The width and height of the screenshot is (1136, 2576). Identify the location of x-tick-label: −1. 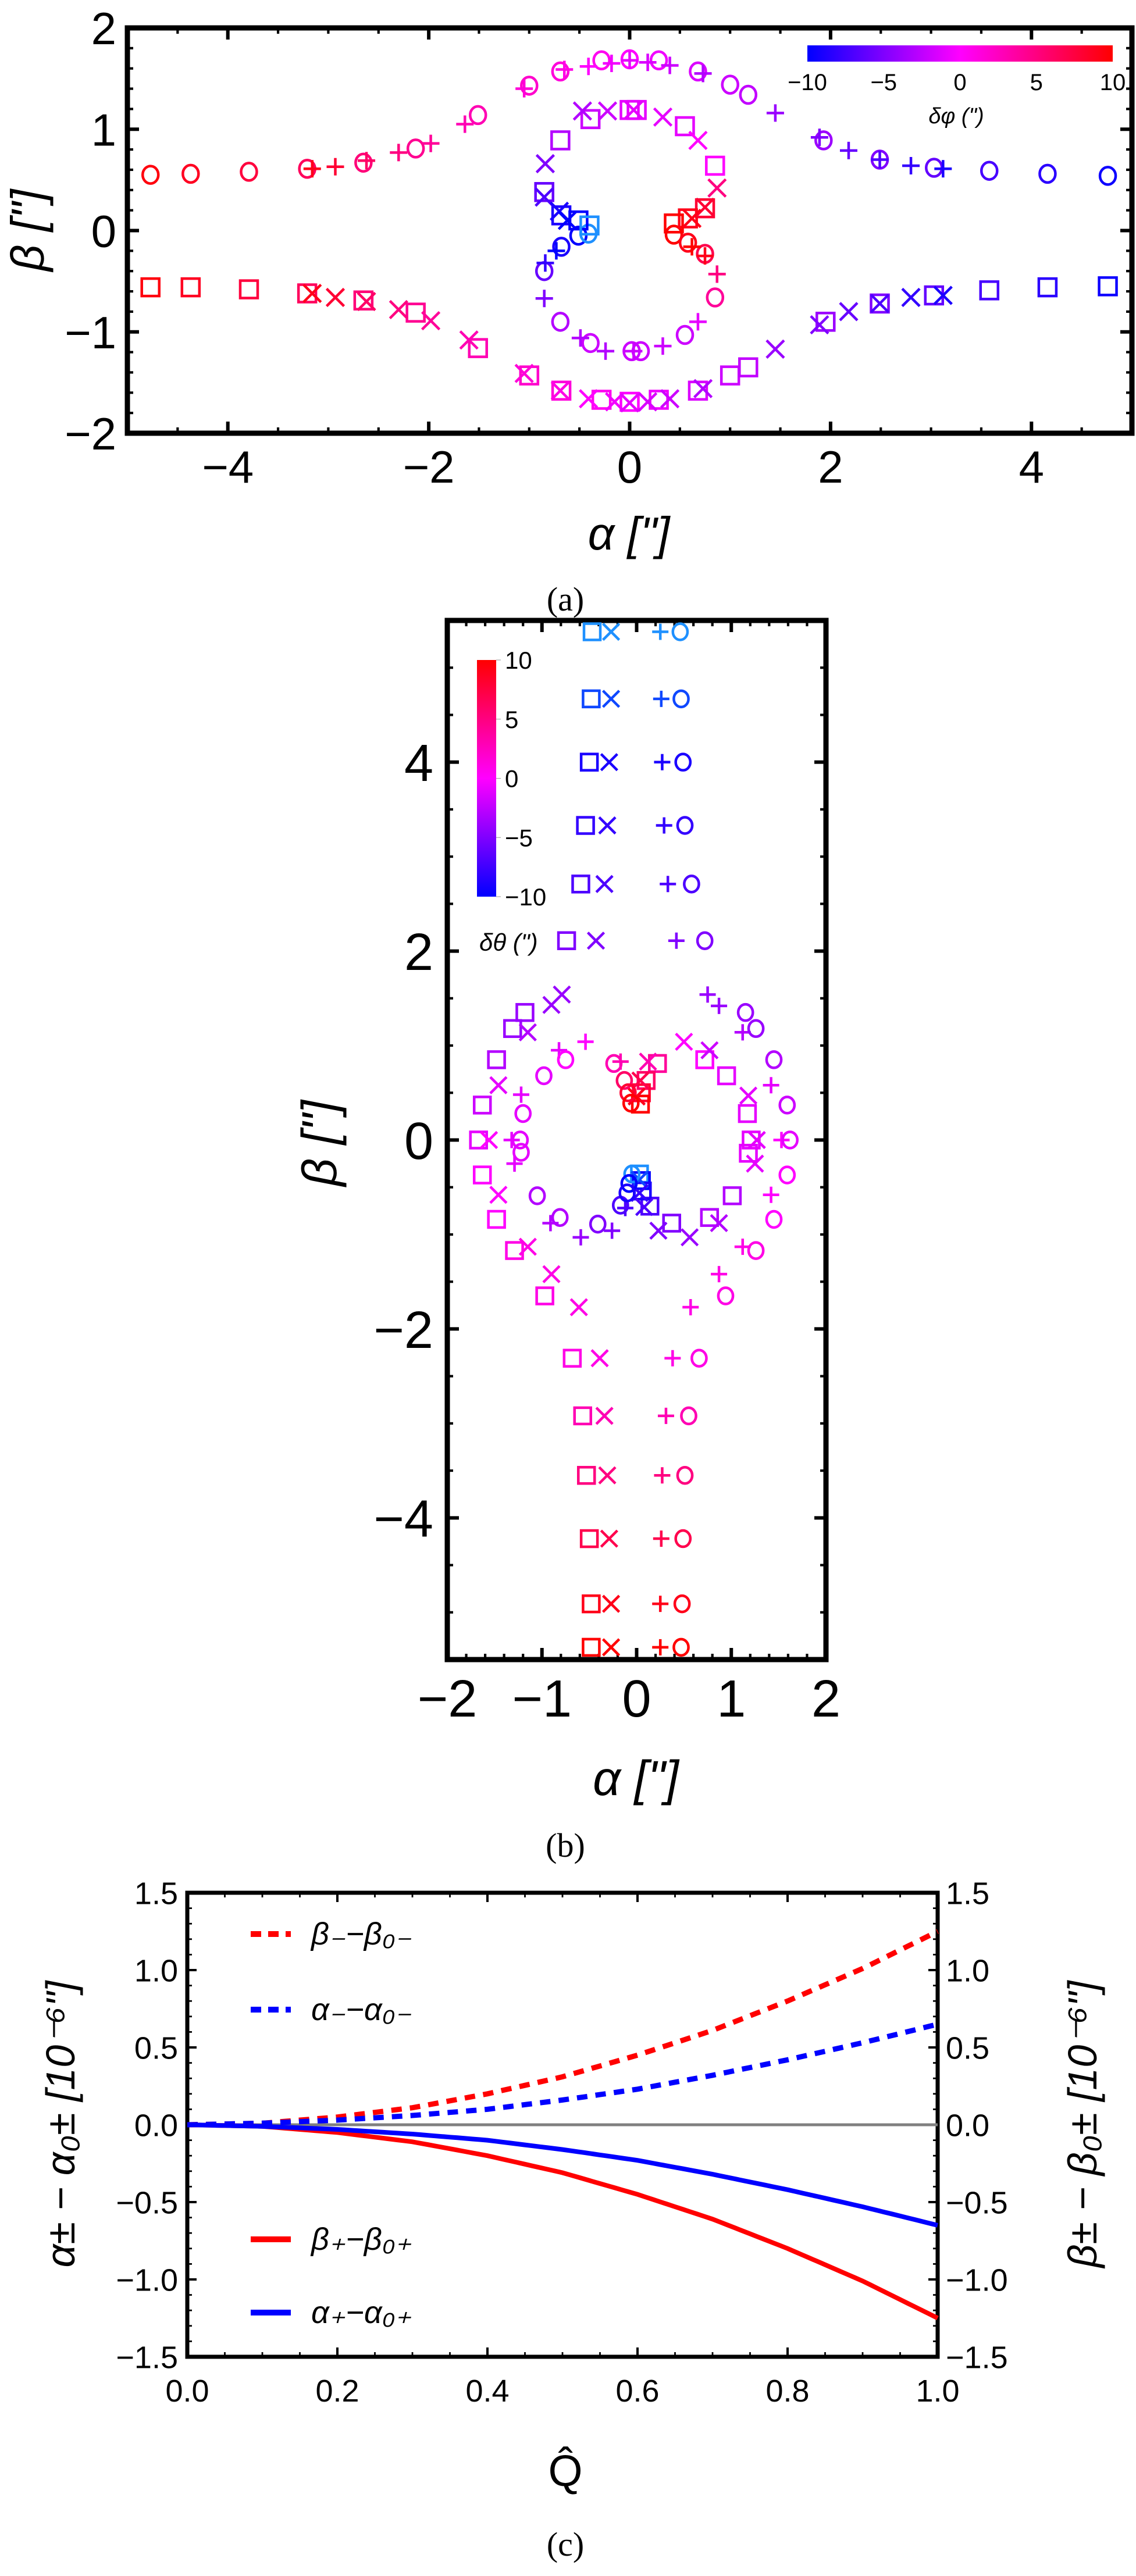
(542, 1699).